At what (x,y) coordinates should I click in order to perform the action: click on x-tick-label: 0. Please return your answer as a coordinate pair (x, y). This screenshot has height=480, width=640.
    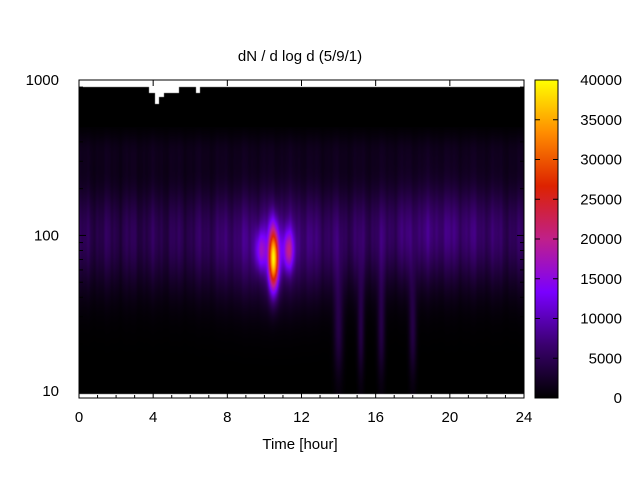
    Looking at the image, I should click on (79, 417).